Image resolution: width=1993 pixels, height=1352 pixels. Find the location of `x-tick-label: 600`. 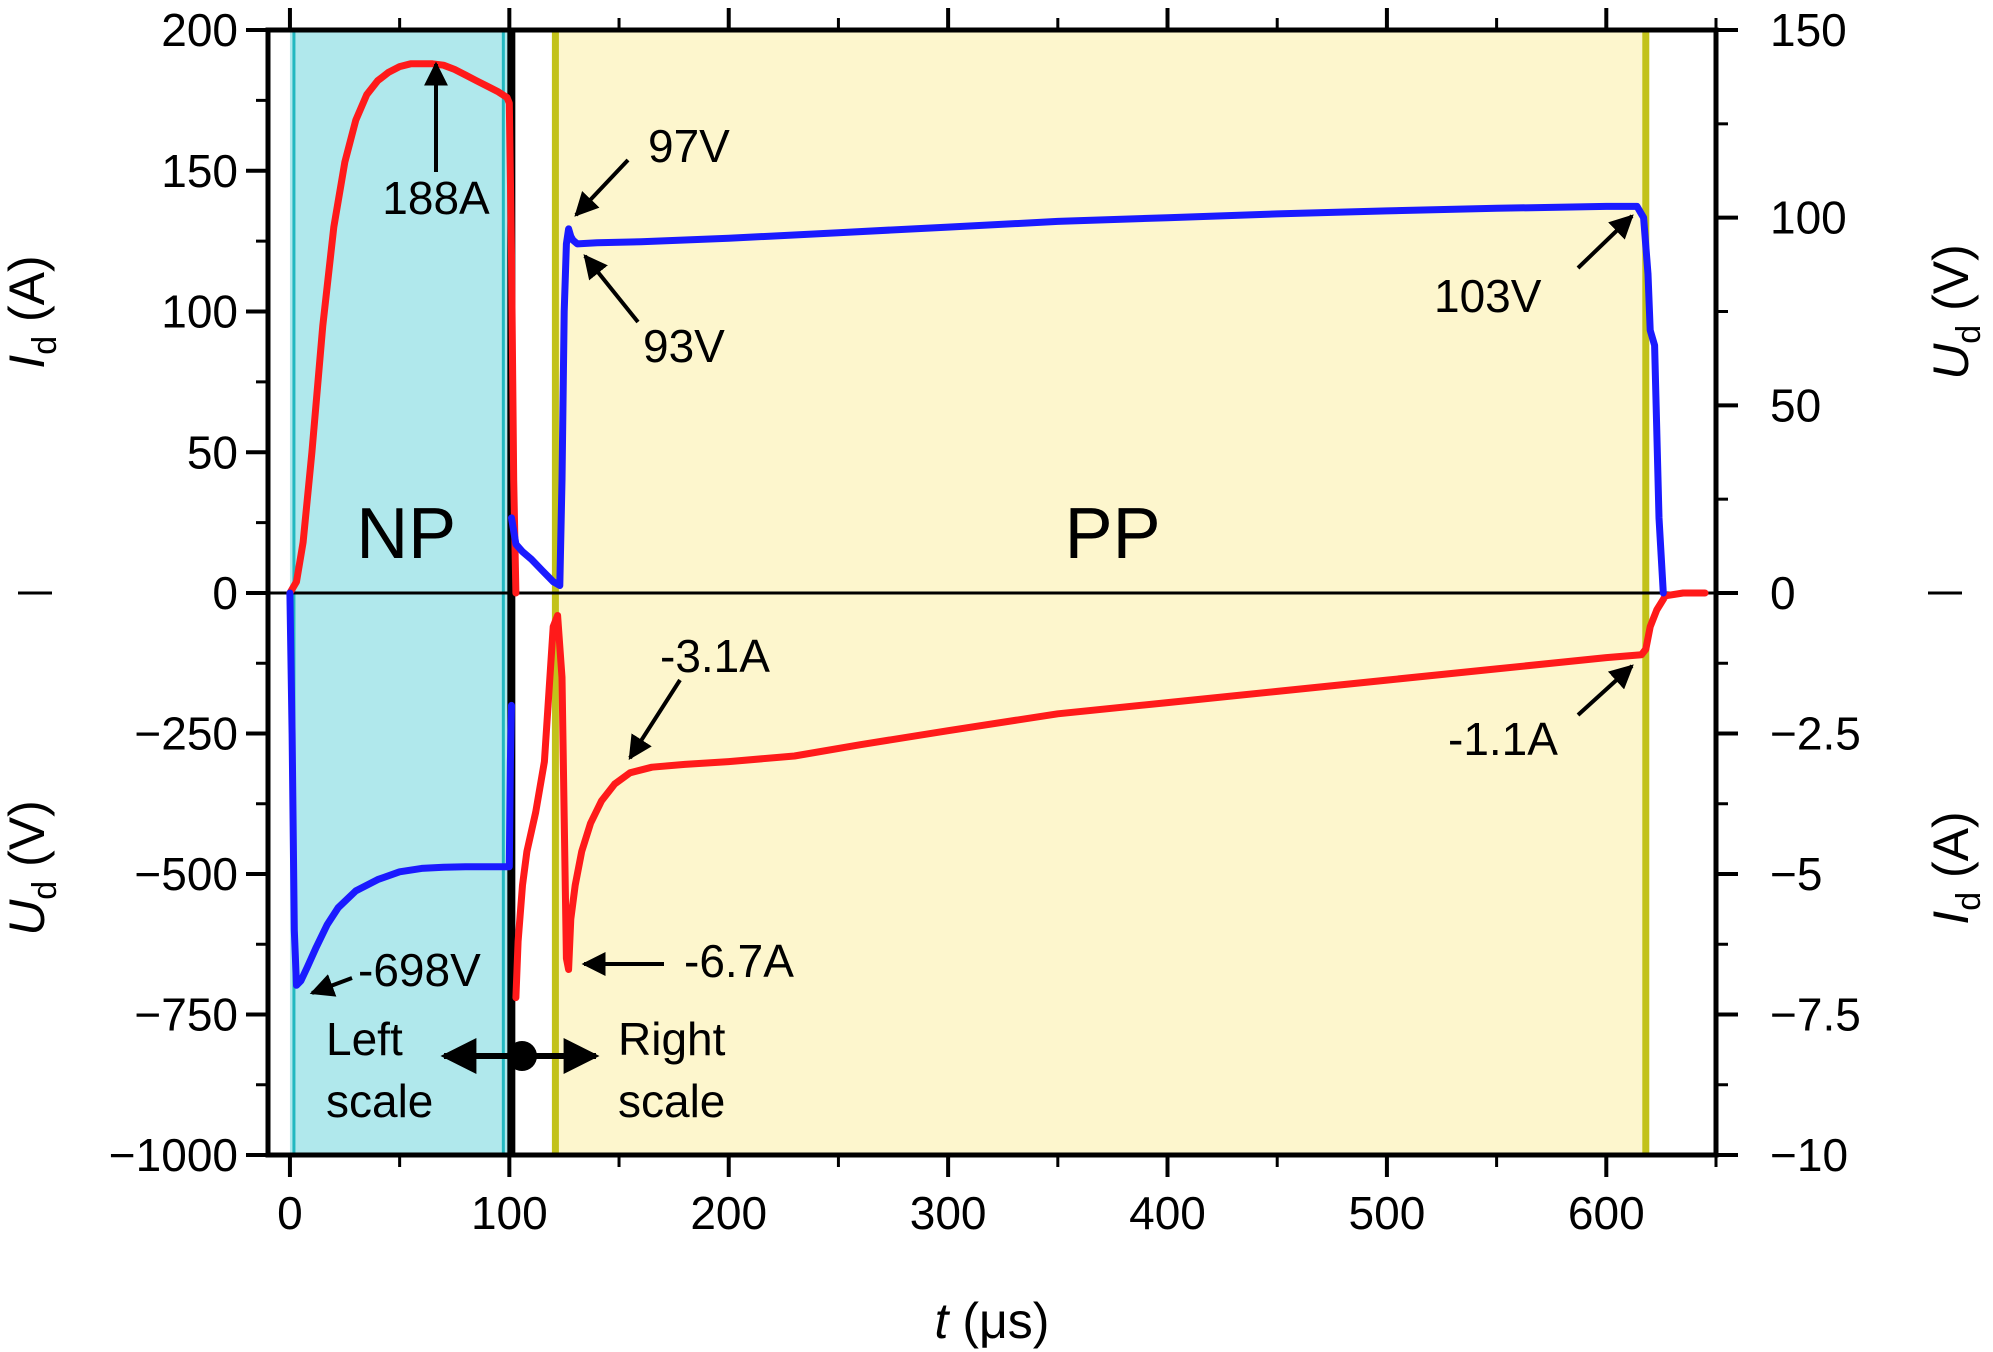

x-tick-label: 600 is located at coordinates (1606, 1213).